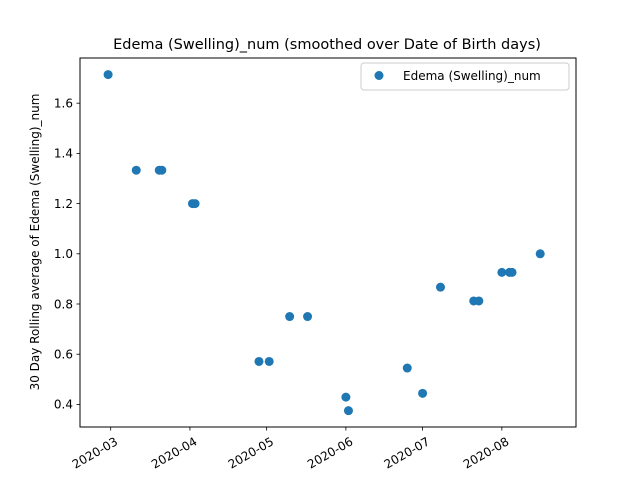  Describe the element at coordinates (472, 76) in the screenshot. I see `legend-label: Edema (Swelling)_num` at that location.